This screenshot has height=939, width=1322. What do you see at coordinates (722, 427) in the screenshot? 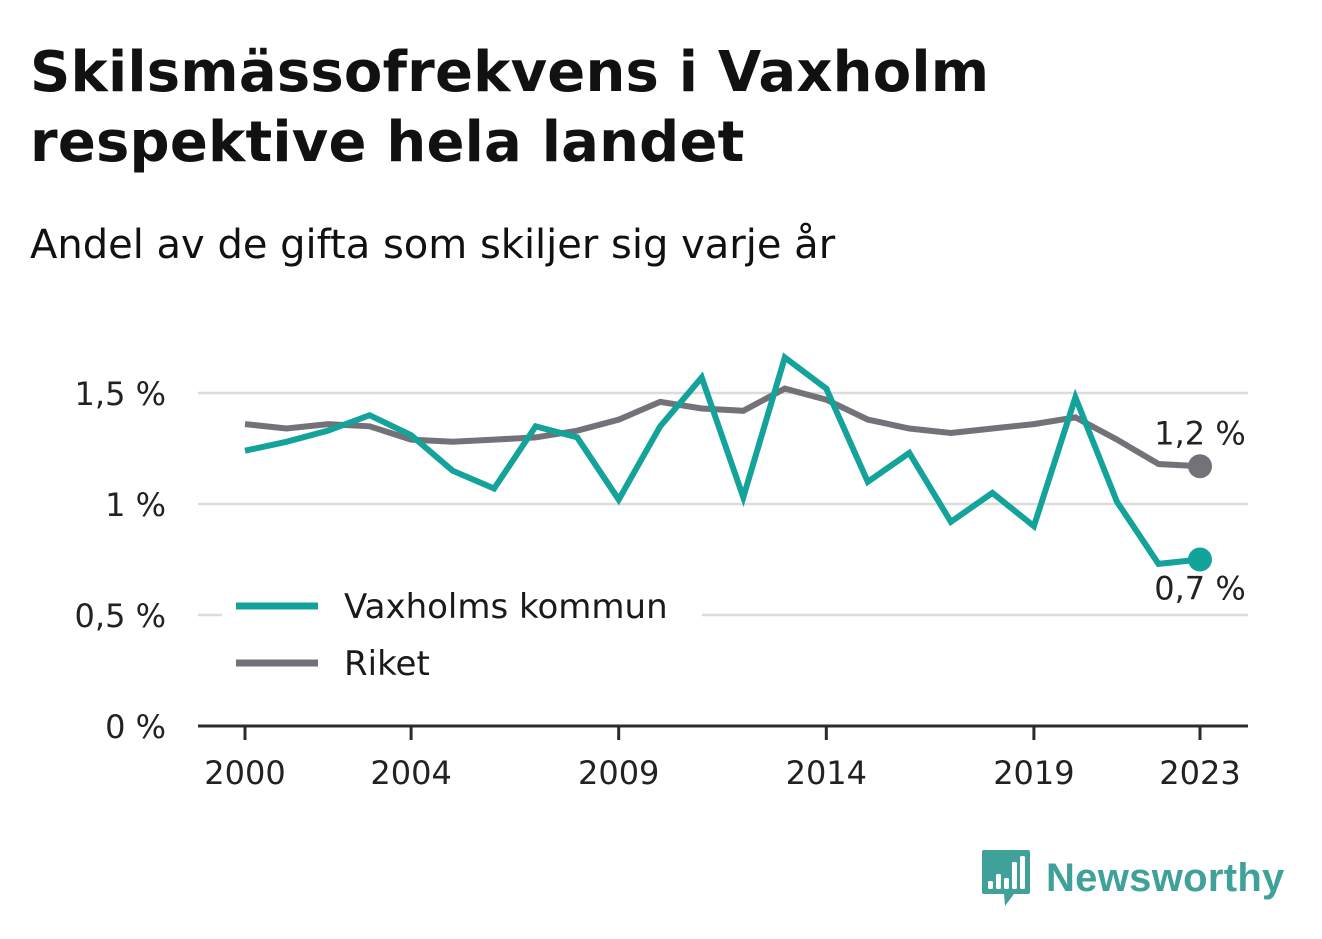
I see `series-line-riket` at bounding box center [722, 427].